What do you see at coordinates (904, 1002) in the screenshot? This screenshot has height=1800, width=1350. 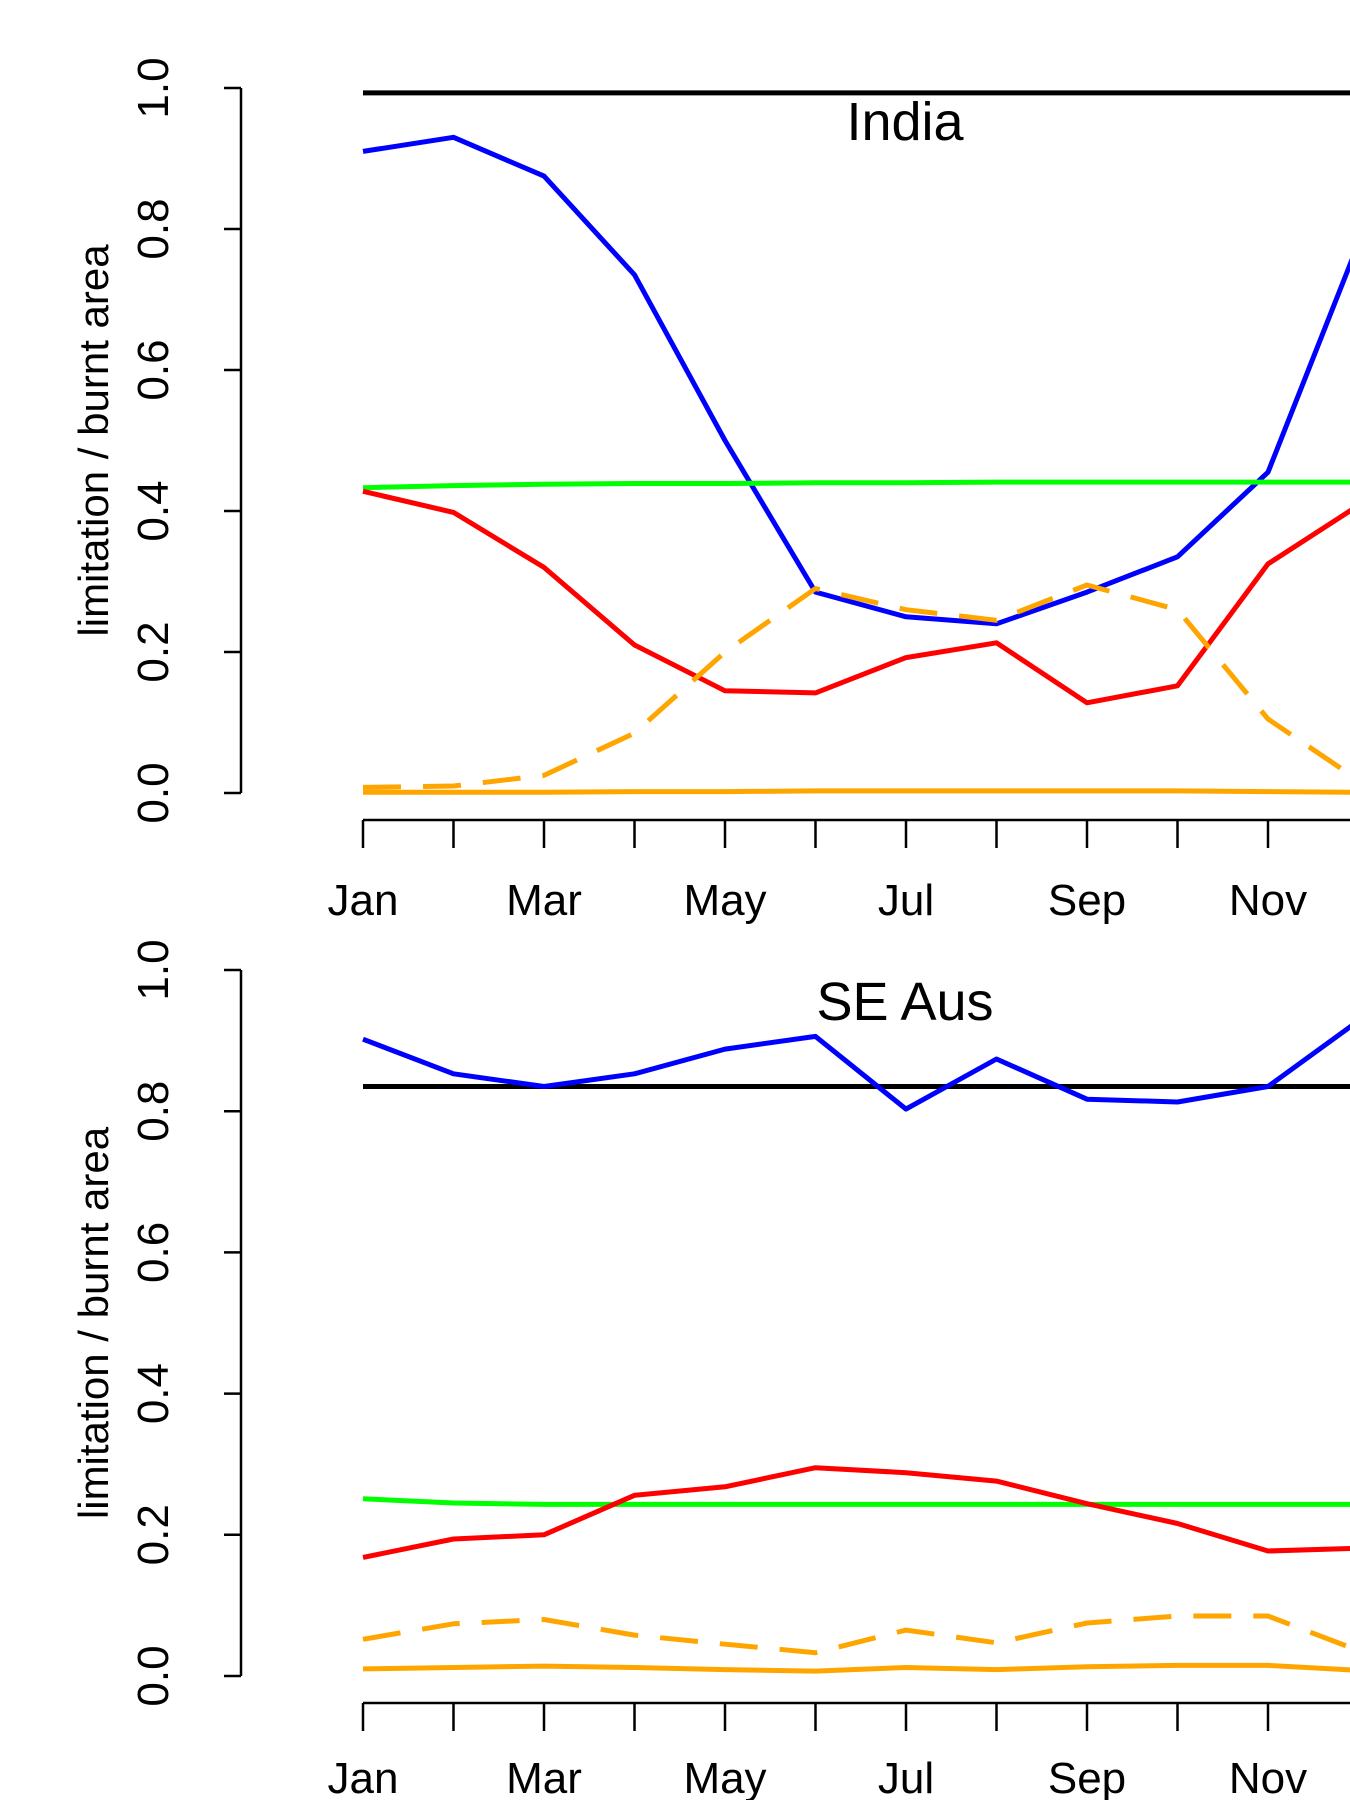 I see `panel-title: SE Aus` at bounding box center [904, 1002].